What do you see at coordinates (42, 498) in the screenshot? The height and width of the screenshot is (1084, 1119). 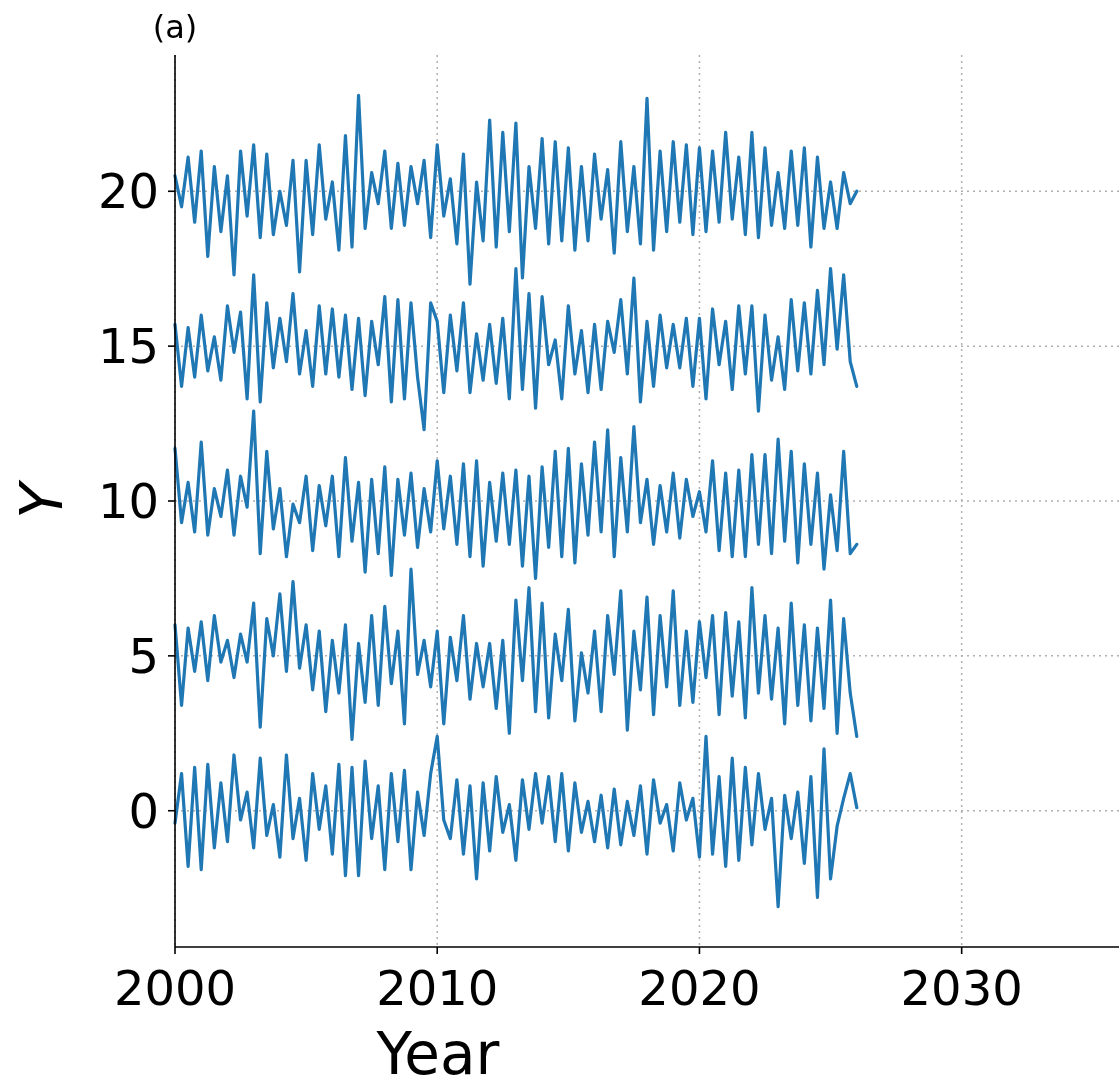 I see `y-axis-title: Y` at bounding box center [42, 498].